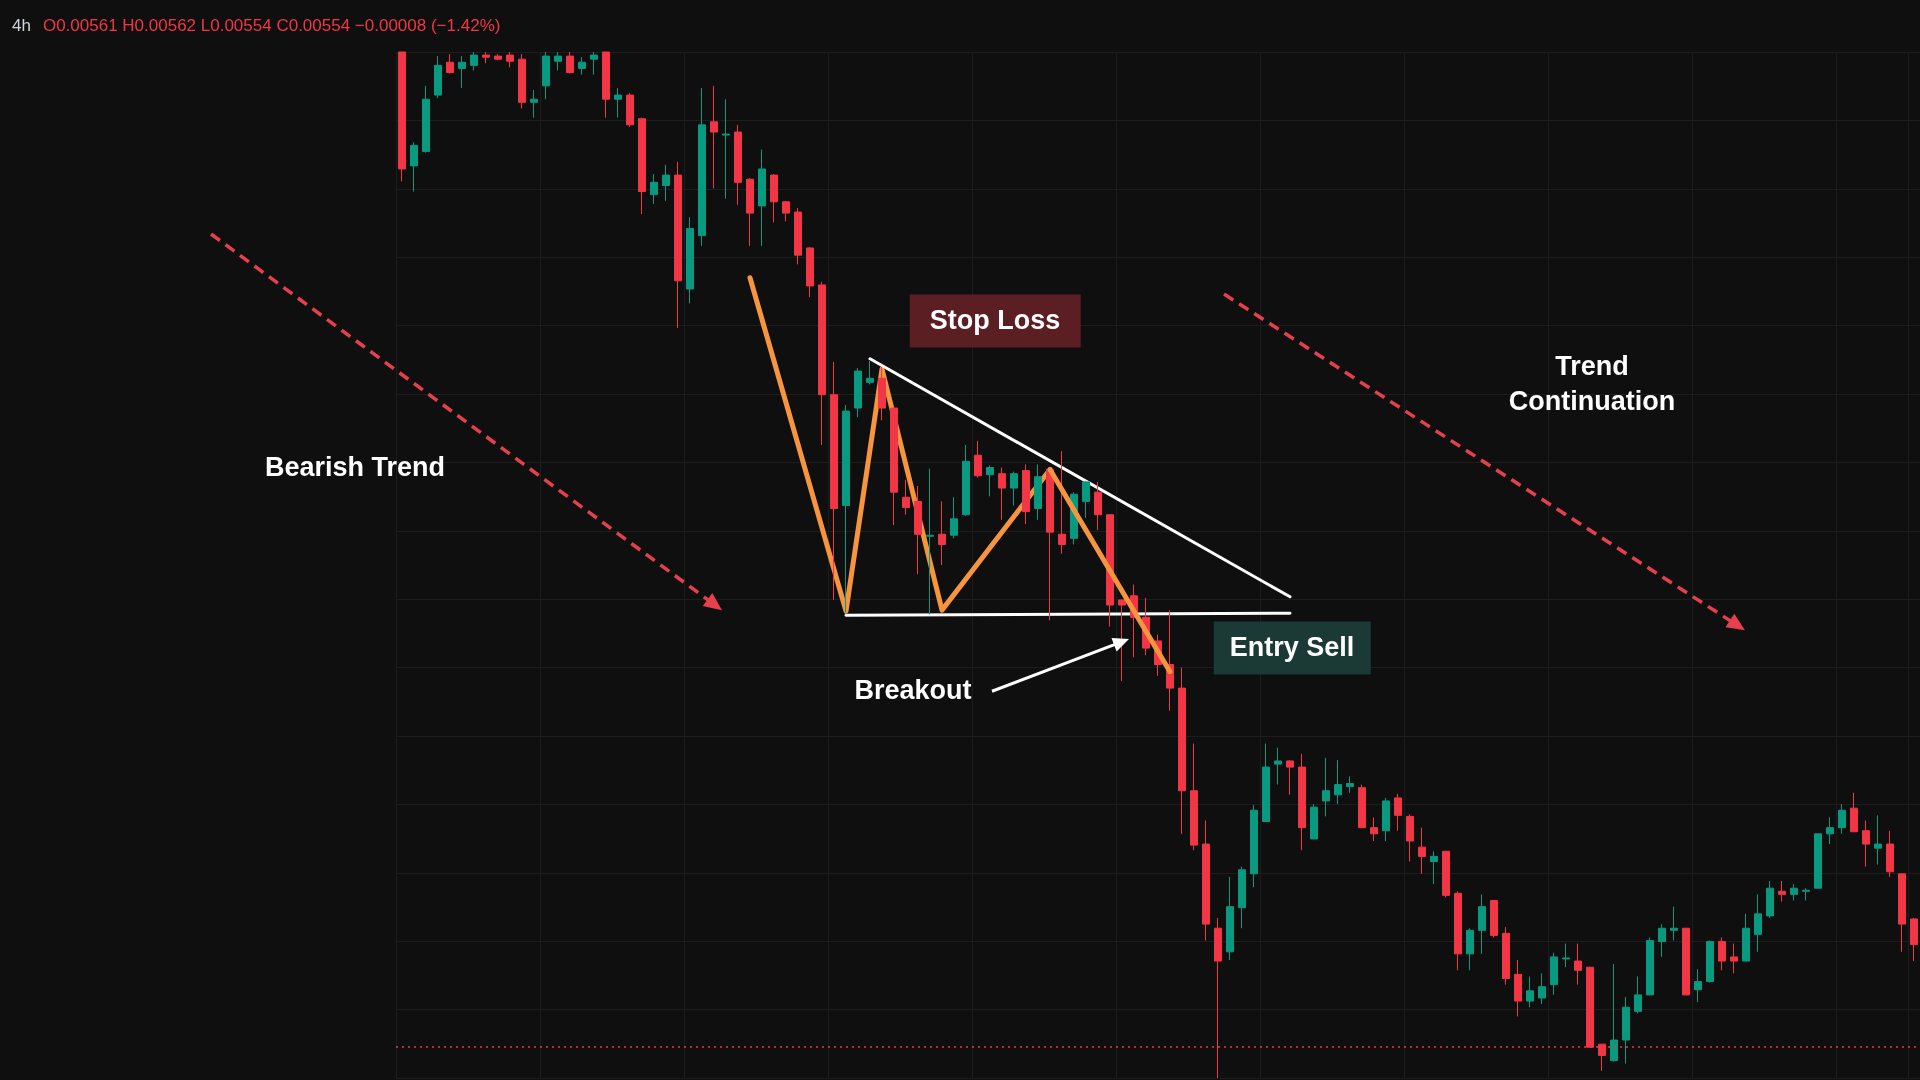 The image size is (1920, 1080). What do you see at coordinates (271, 25) in the screenshot?
I see `chart-subtitle: O0.00561 H0.00562 L0.00554 C0.00554 −0.00008 (−1.42%)` at bounding box center [271, 25].